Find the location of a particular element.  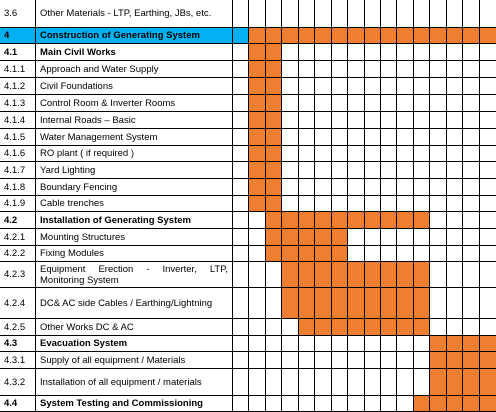

row-label-text: Evacuation System is located at coordinates (84, 343).